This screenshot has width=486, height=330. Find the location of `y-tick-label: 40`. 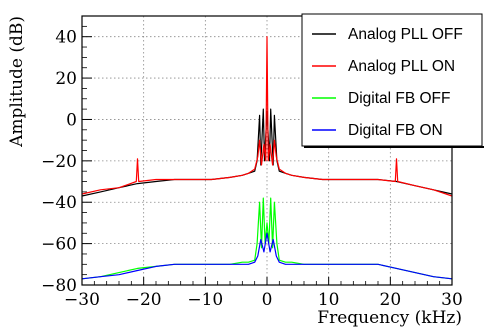

y-tick-label: 40 is located at coordinates (66, 38).